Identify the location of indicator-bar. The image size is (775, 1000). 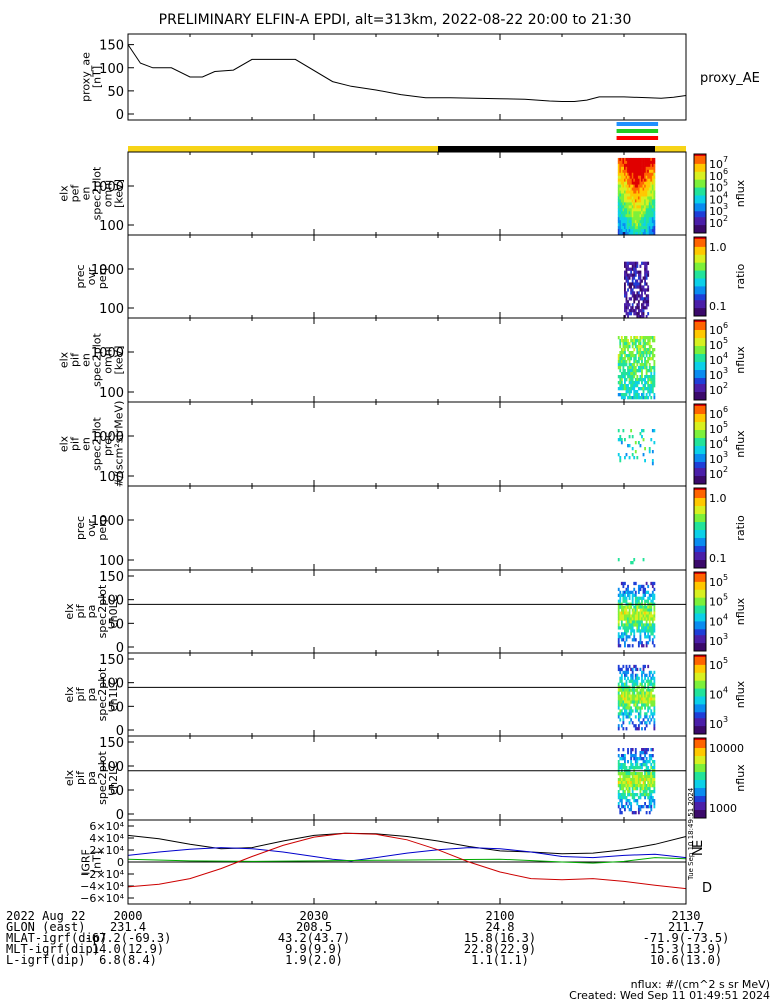
(637, 124).